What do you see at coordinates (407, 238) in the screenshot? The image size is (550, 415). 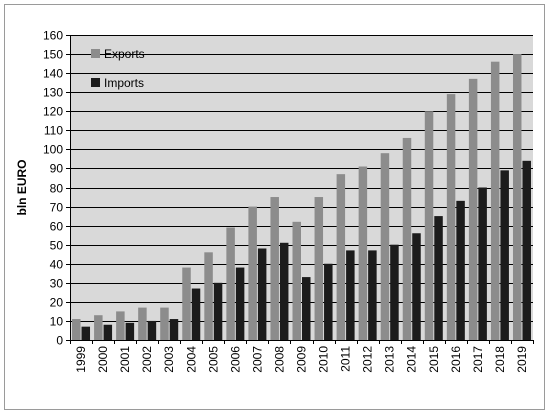 I see `bar-exports-2014` at bounding box center [407, 238].